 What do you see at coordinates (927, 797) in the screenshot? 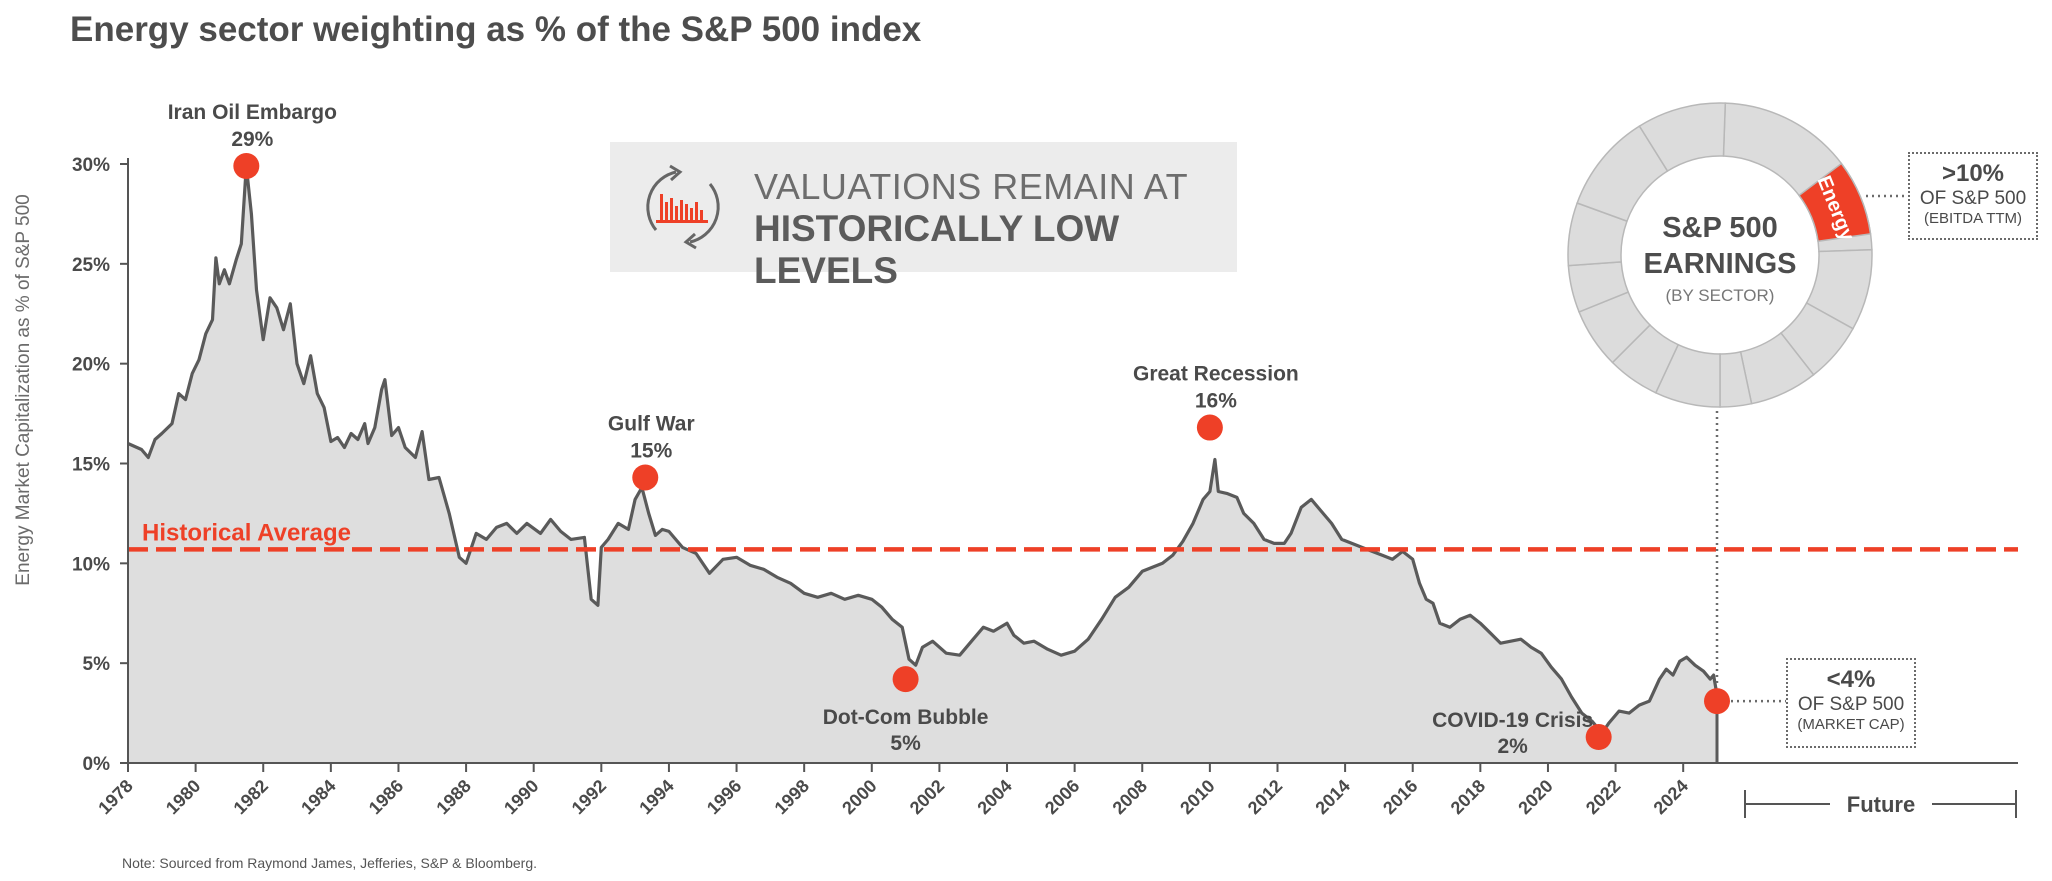
I see `x-tick-label: 2002` at bounding box center [927, 797].